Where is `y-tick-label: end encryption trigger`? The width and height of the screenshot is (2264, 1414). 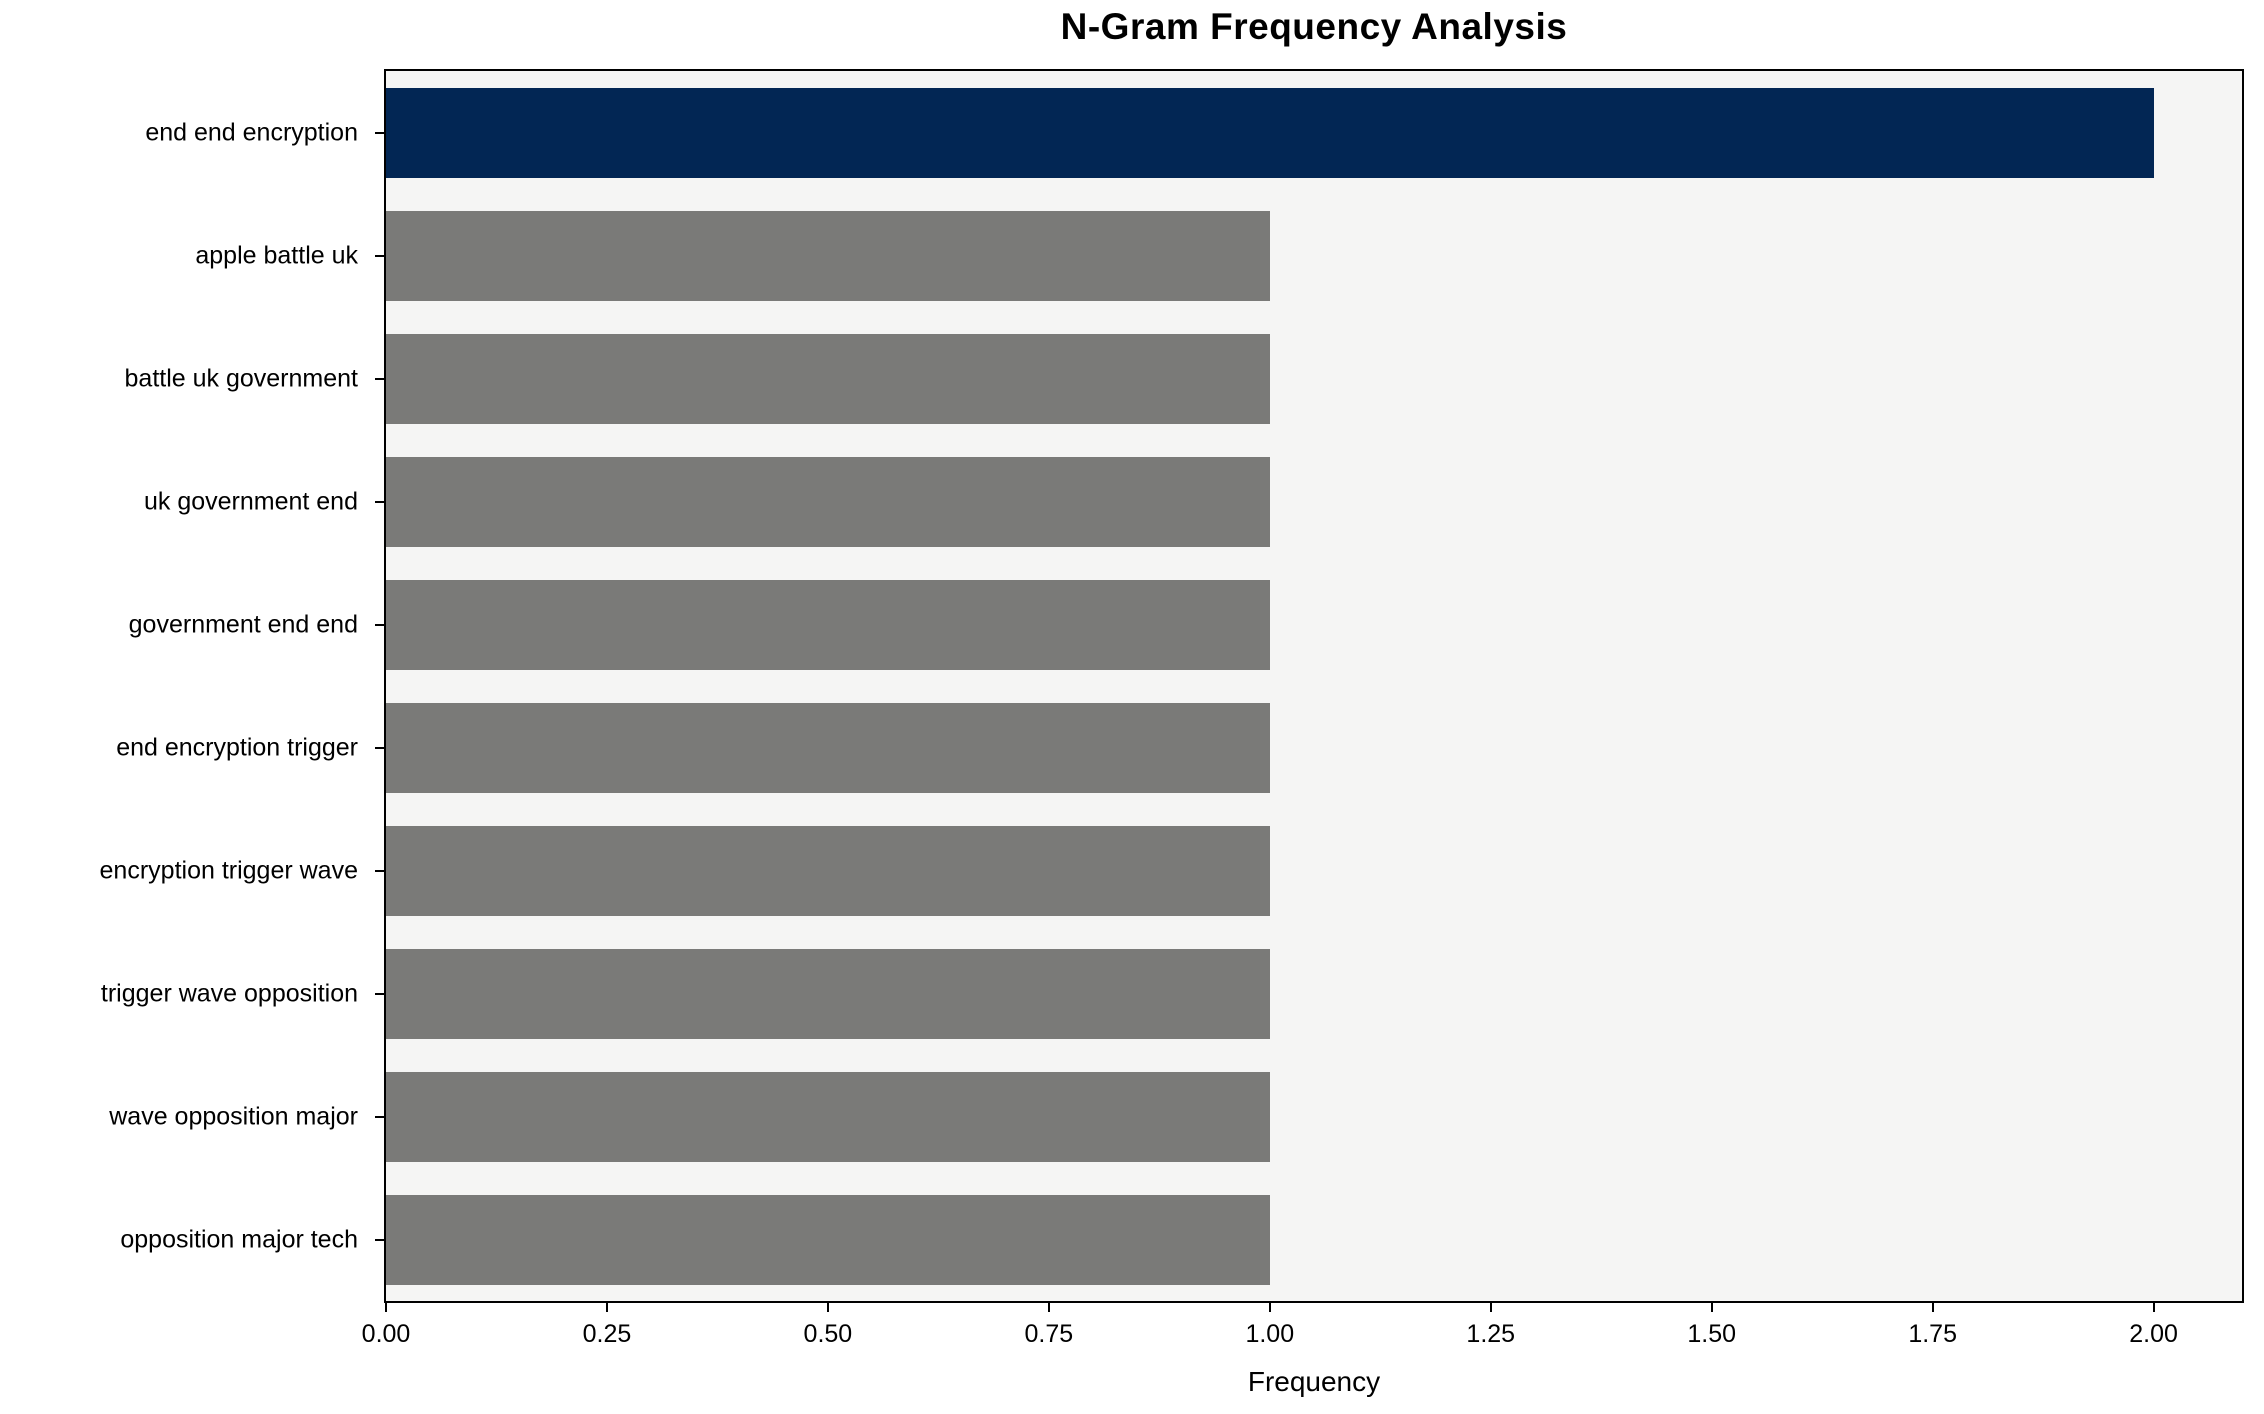 y-tick-label: end encryption trigger is located at coordinates (237, 747).